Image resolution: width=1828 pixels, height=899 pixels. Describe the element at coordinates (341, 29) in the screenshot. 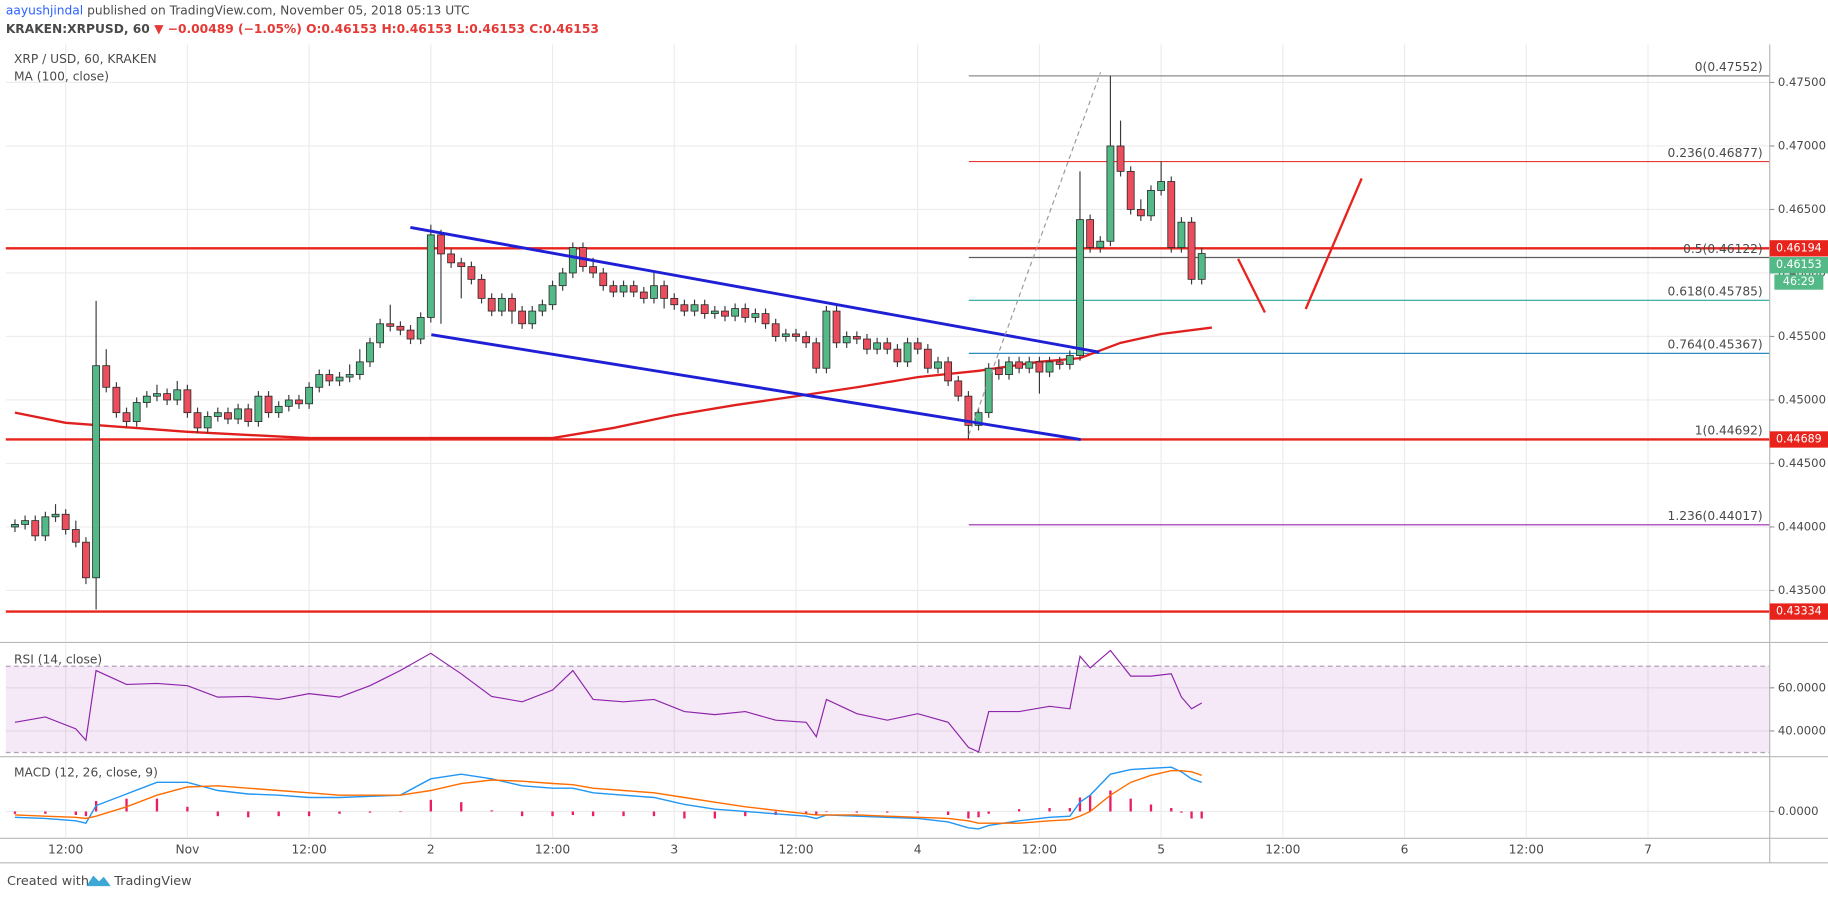

I see `ohlc: O:0.46153` at that location.